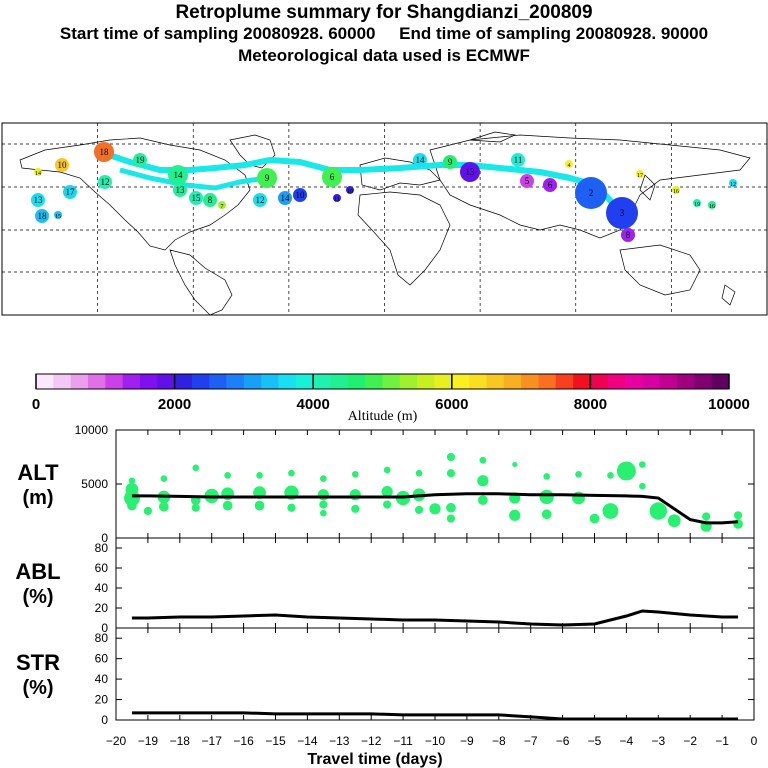  What do you see at coordinates (37, 498) in the screenshot?
I see `alt-unit: (m)` at bounding box center [37, 498].